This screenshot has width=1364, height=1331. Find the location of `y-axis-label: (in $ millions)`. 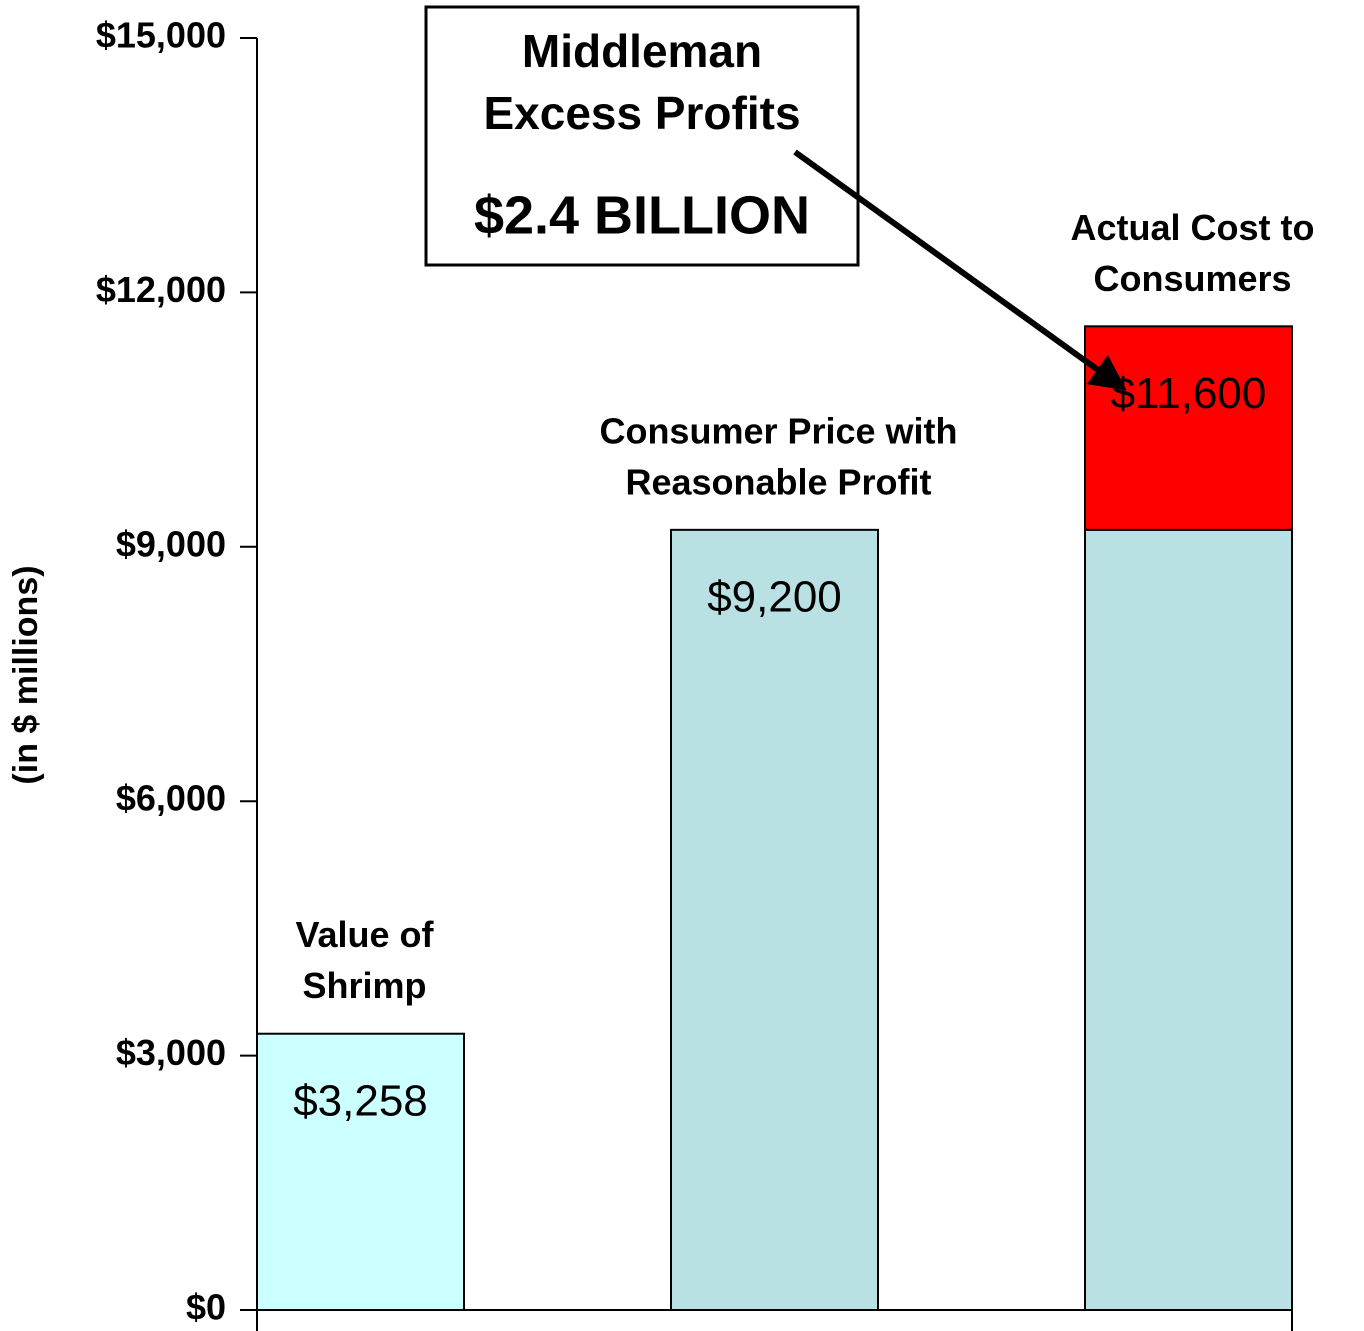

y-axis-label: (in $ millions) is located at coordinates (26, 674).